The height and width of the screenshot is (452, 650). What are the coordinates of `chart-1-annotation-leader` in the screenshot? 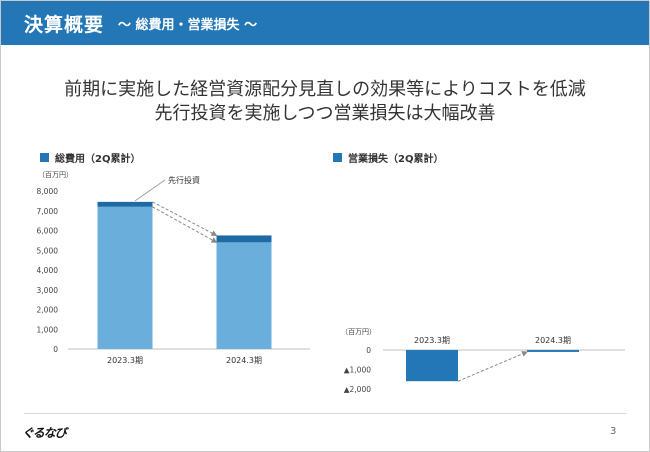 It's located at (150, 190).